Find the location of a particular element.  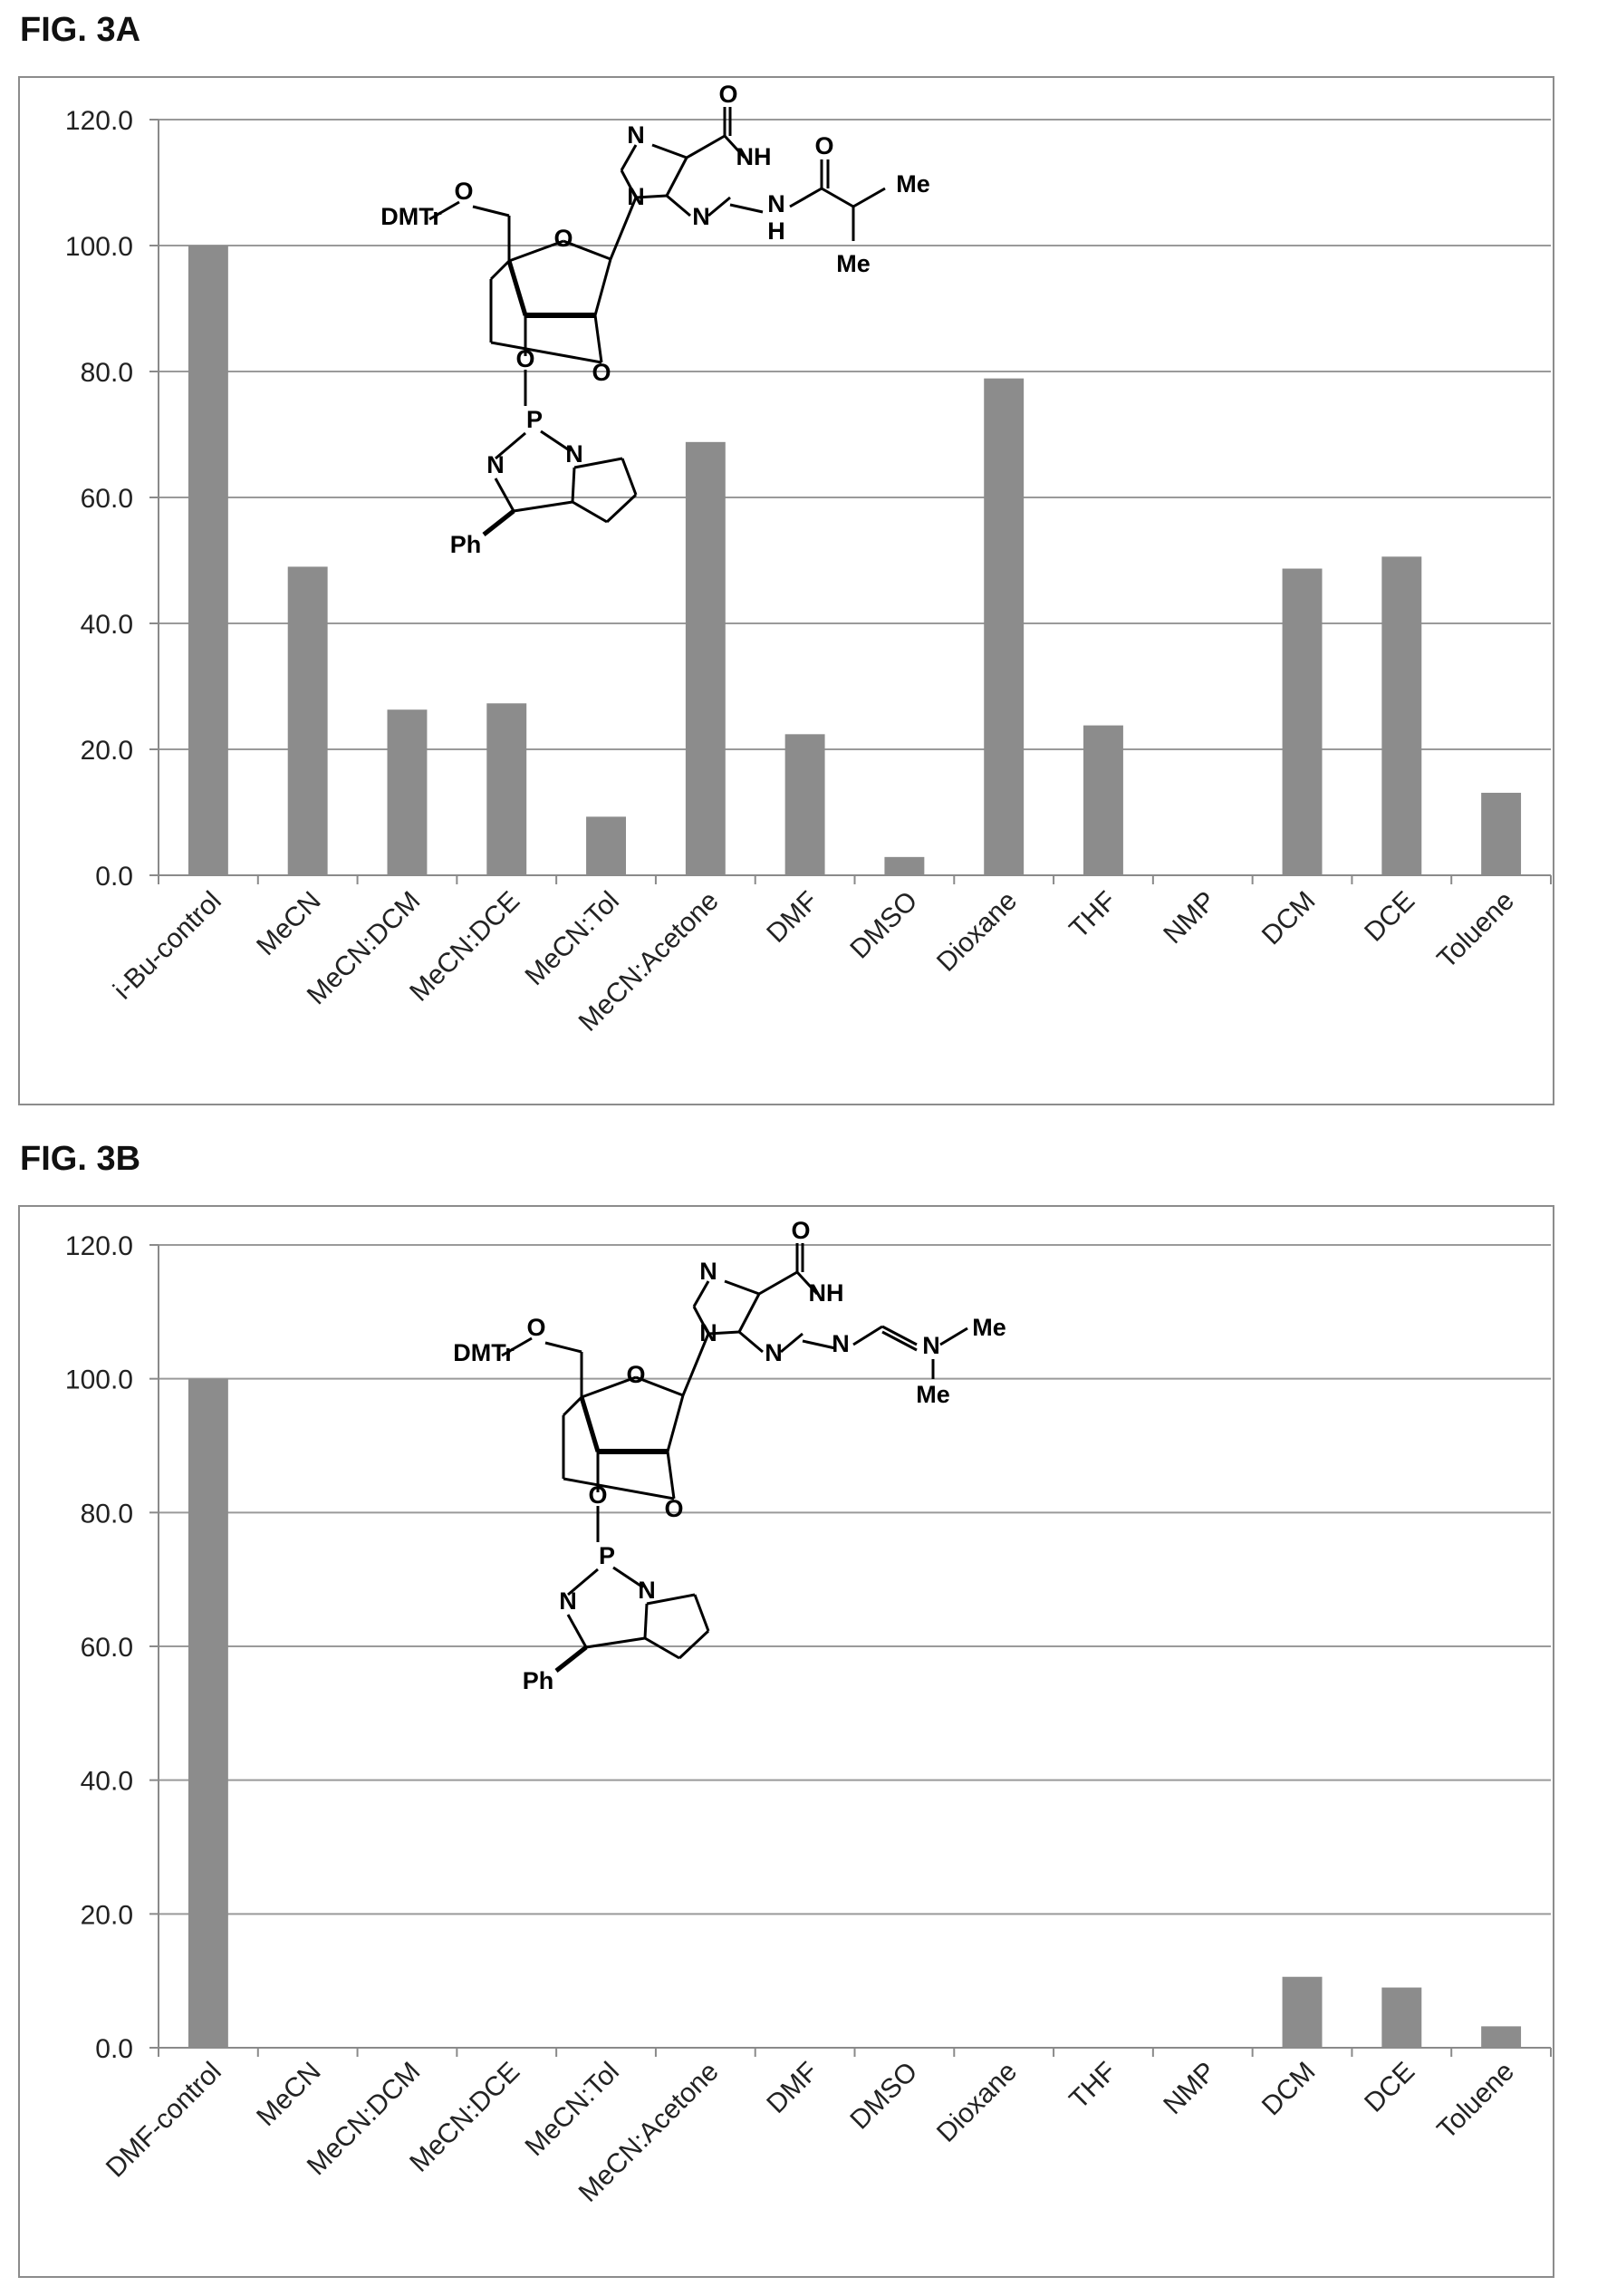

x-category-label: DMF-control is located at coordinates (164, 2121).